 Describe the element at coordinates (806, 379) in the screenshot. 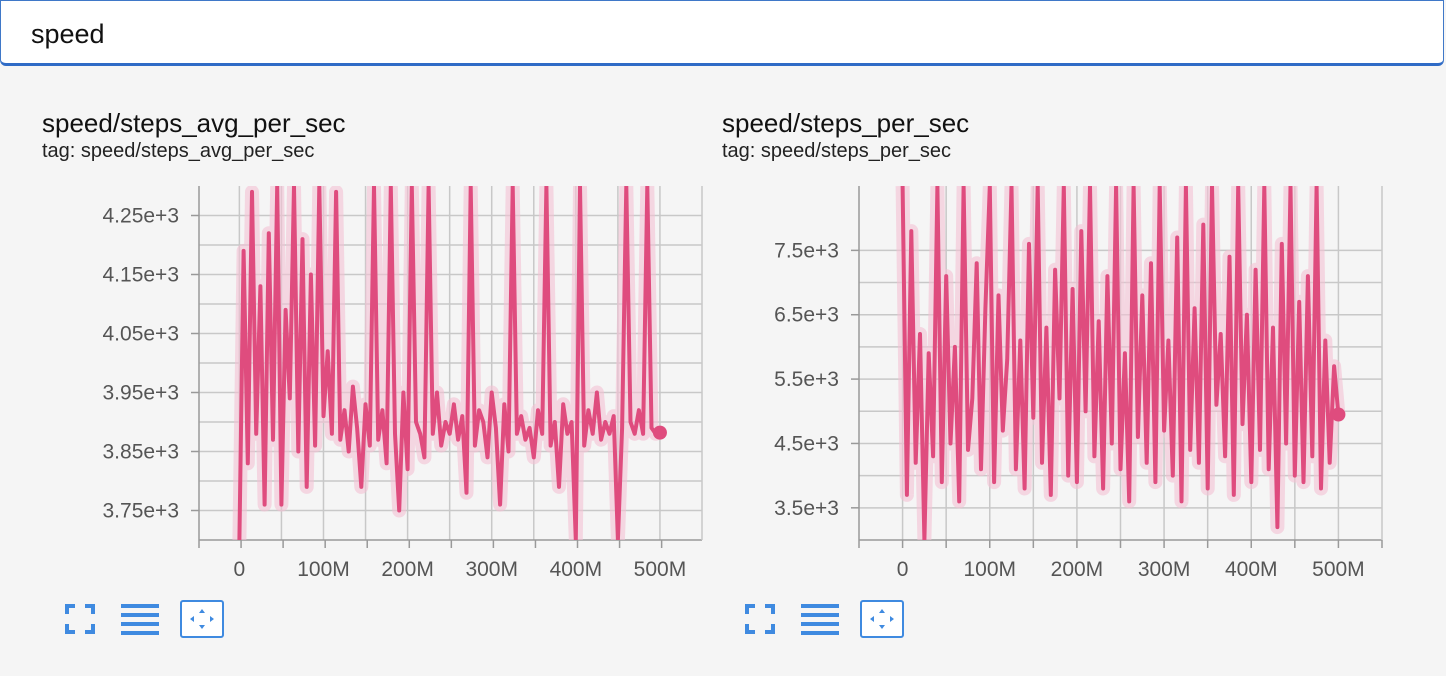

I see `y-tick-label: 5.5e+3` at that location.